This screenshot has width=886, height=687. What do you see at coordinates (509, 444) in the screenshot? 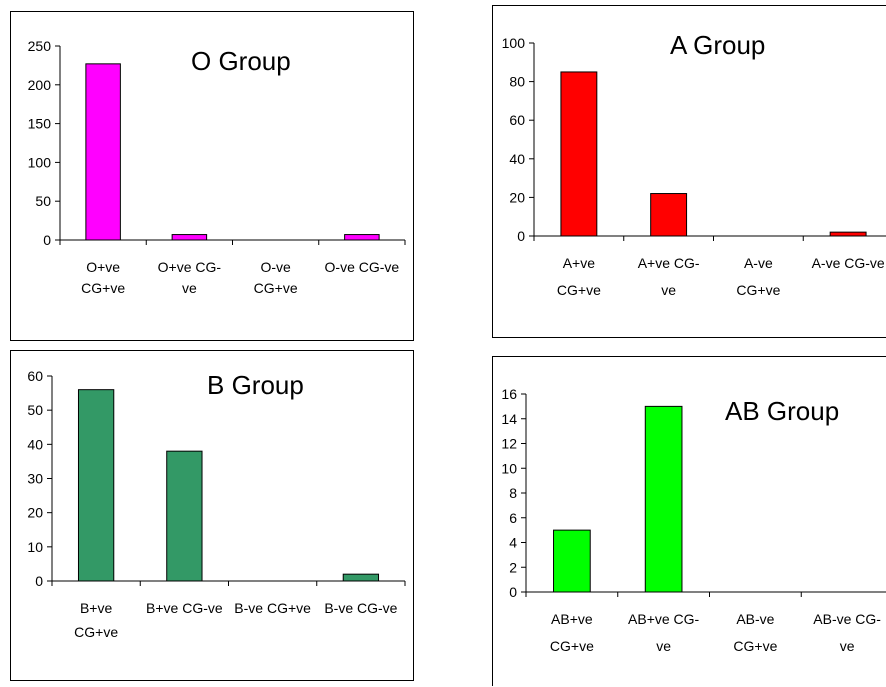
I see `y-tick-label: 12` at bounding box center [509, 444].